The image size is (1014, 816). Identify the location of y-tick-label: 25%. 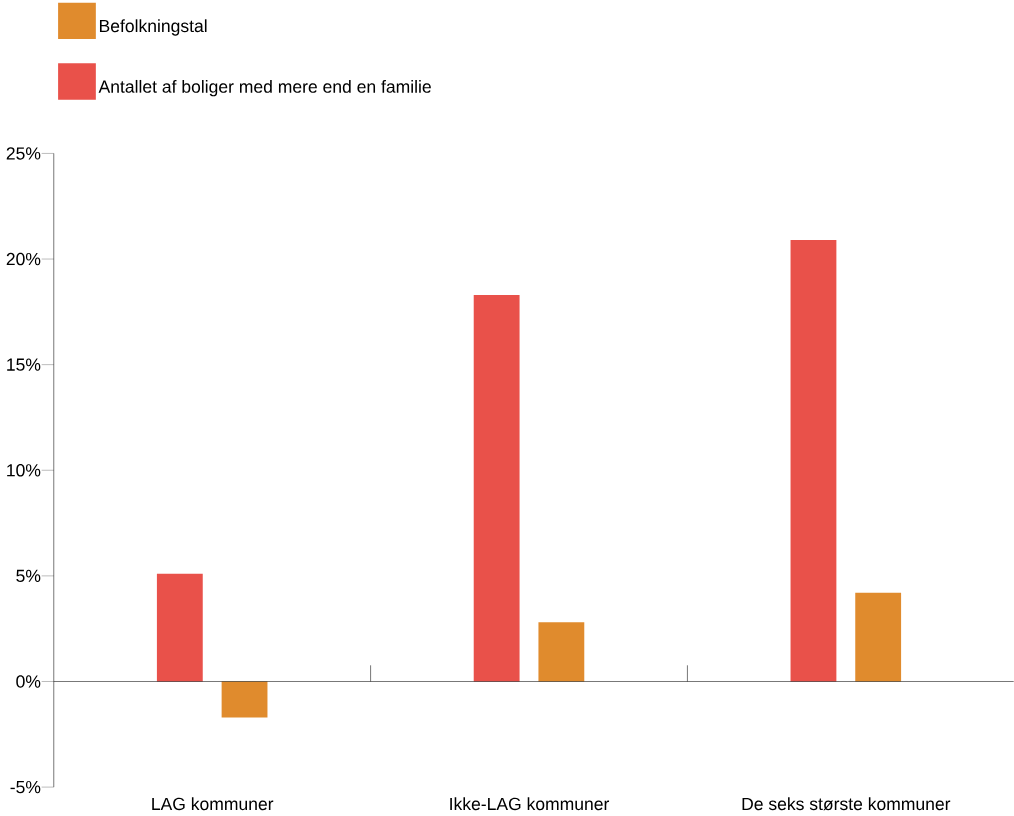
(23, 153).